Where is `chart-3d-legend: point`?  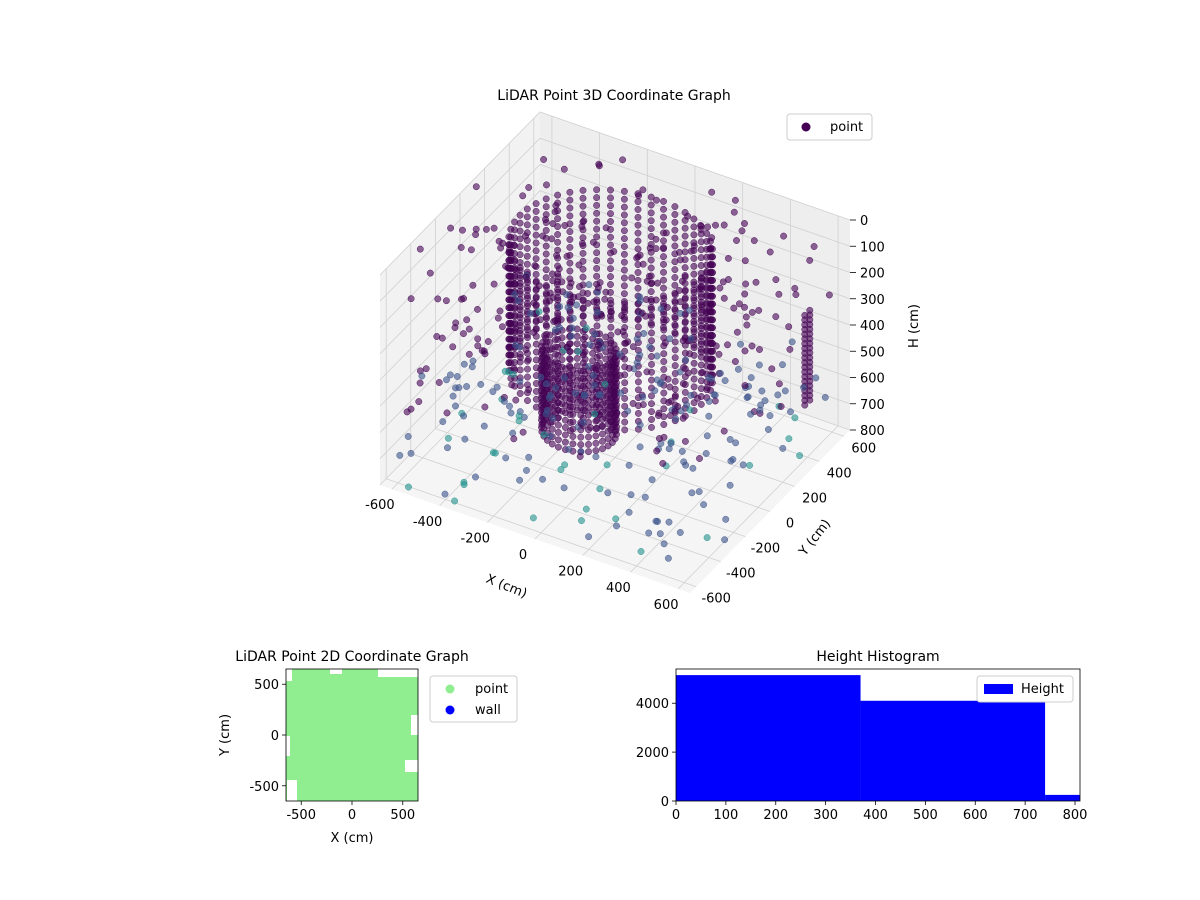 chart-3d-legend: point is located at coordinates (829, 127).